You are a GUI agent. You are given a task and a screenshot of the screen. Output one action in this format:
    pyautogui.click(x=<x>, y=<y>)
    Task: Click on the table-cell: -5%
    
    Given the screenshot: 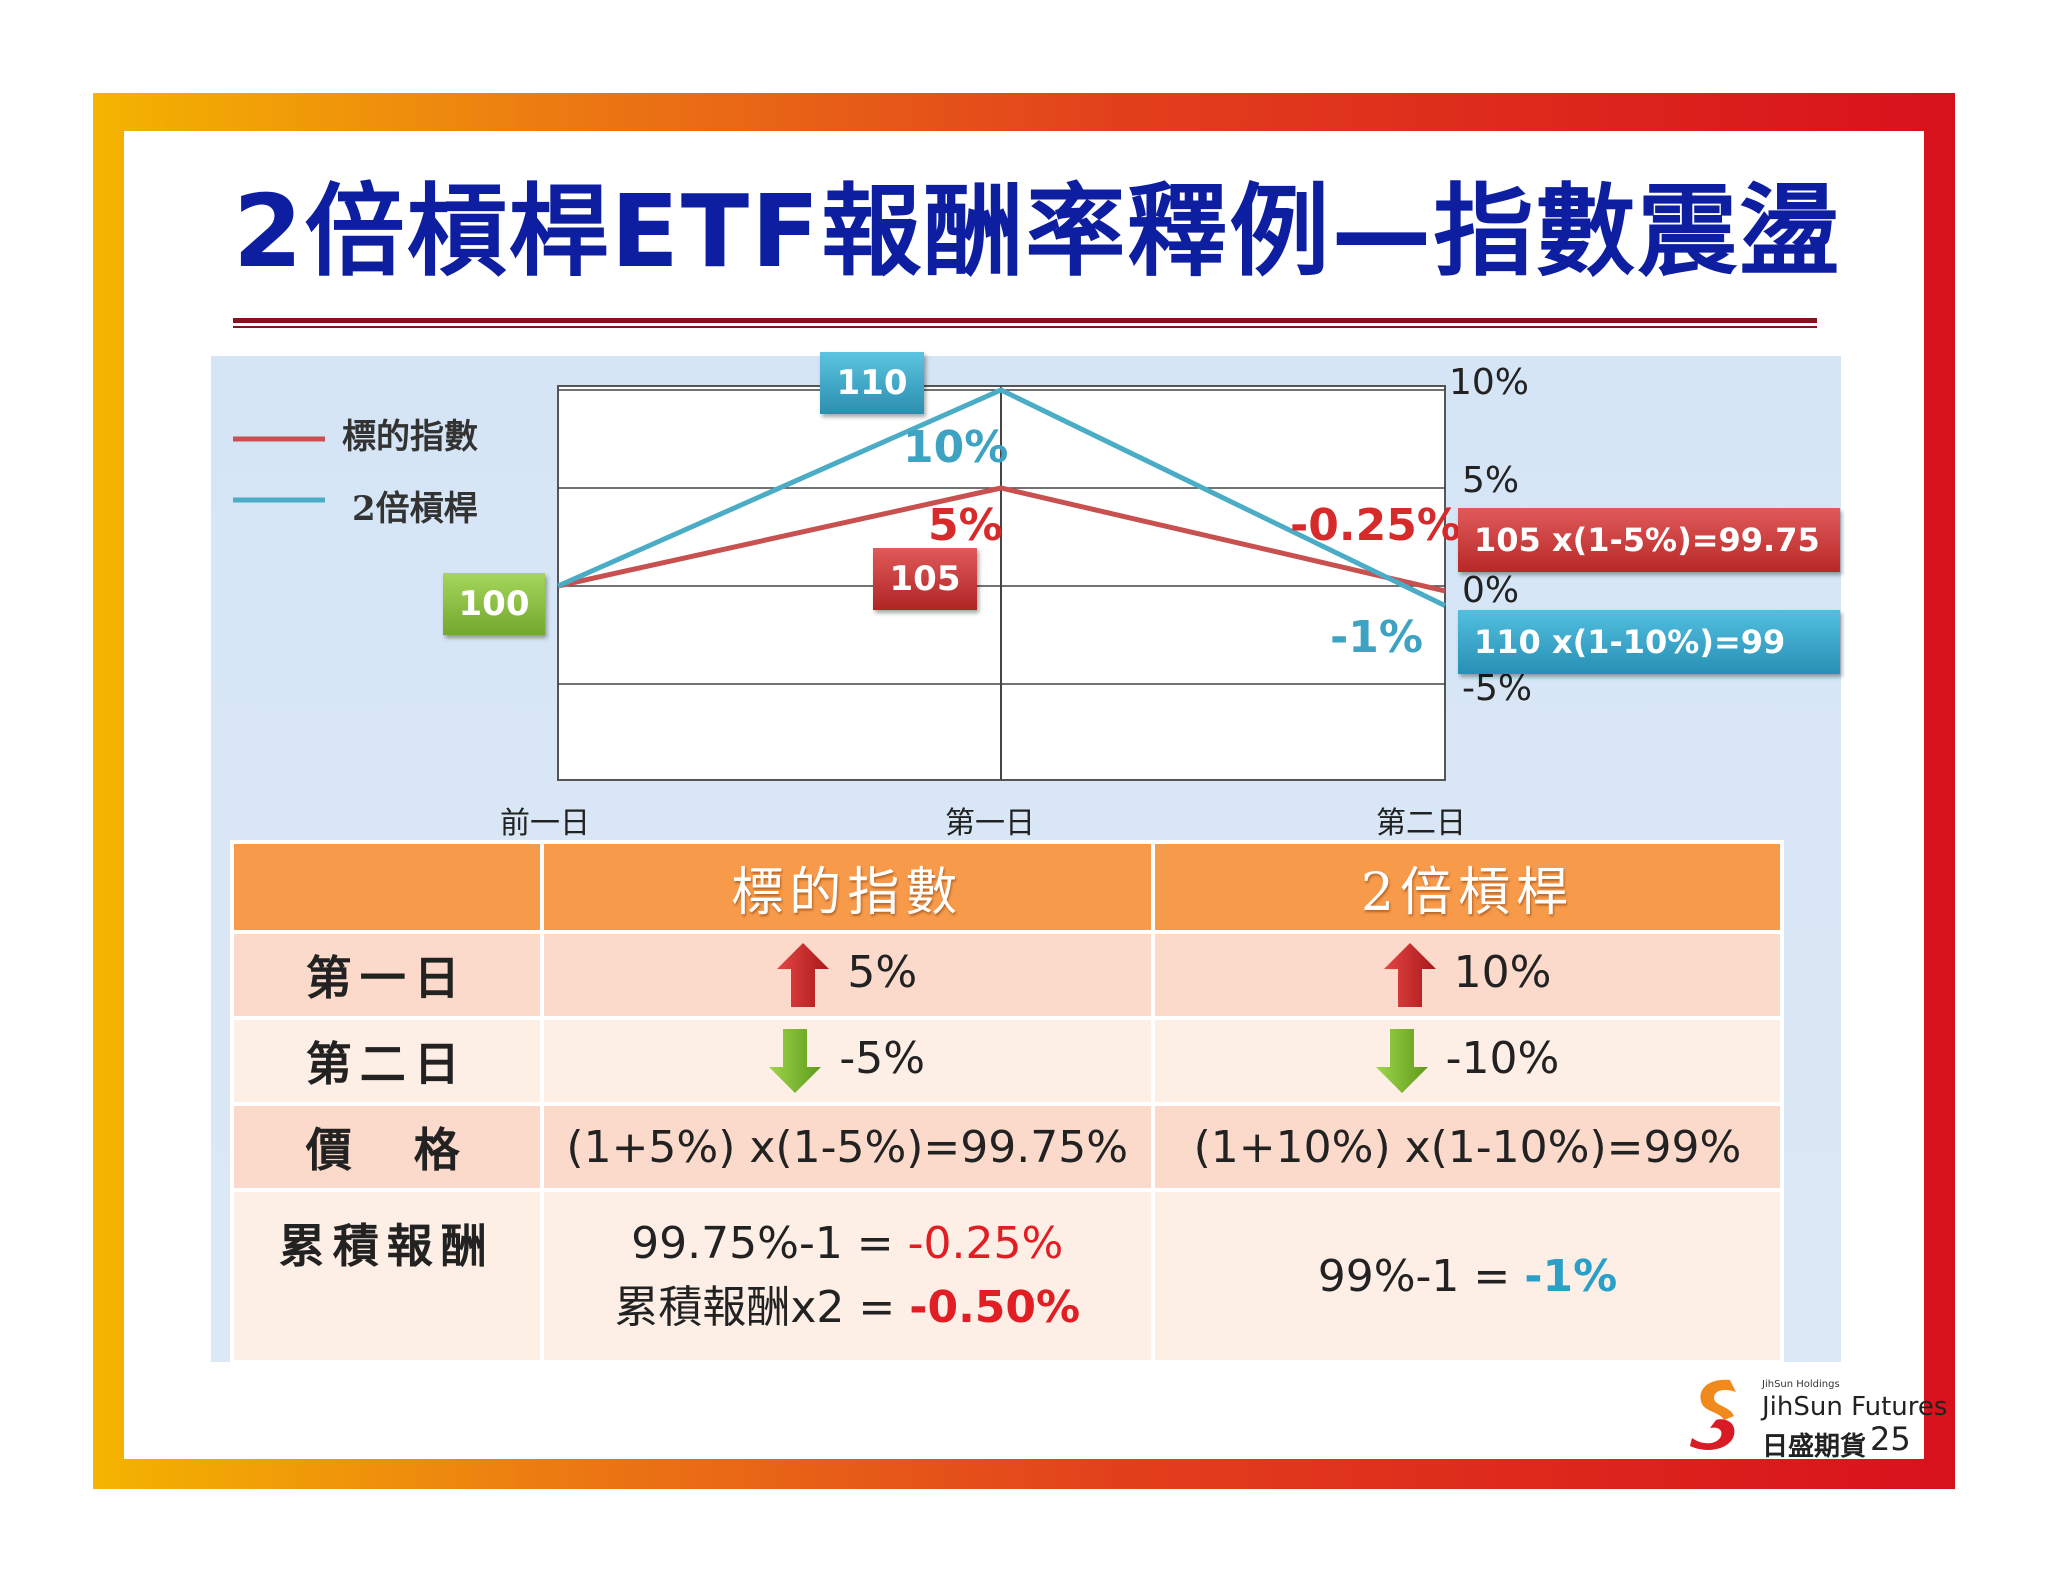 What is the action you would take?
    pyautogui.click(x=847, y=1061)
    